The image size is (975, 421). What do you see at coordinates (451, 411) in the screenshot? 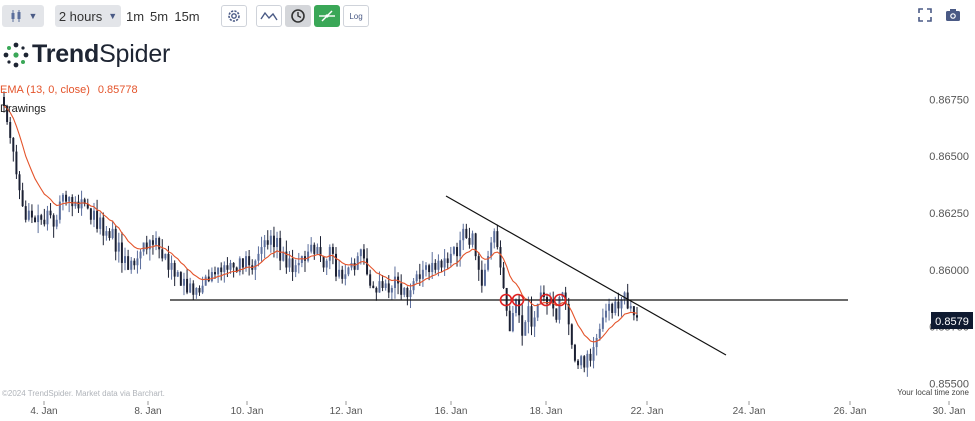
I see `x-tick-label: 16. Jan` at bounding box center [451, 411].